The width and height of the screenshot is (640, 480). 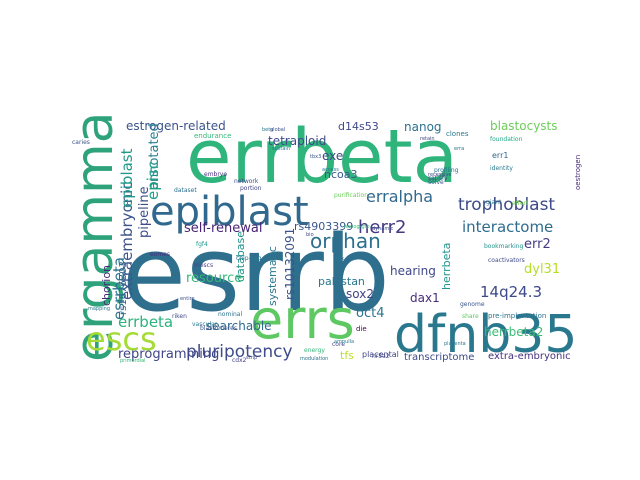 What do you see at coordinates (240, 256) in the screenshot?
I see `cloud-word: database` at bounding box center [240, 256].